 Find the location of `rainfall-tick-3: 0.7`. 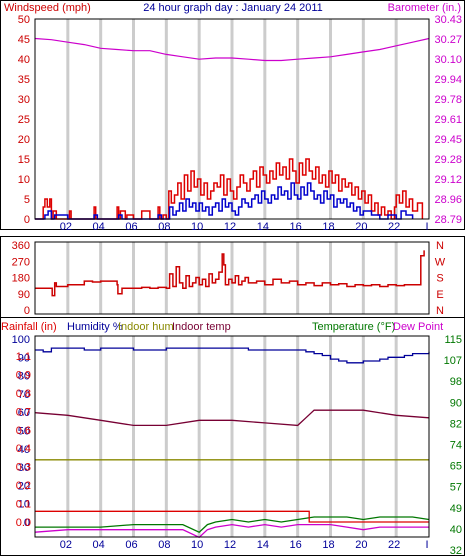

rainfall-tick-3: 0.7 is located at coordinates (23, 412).